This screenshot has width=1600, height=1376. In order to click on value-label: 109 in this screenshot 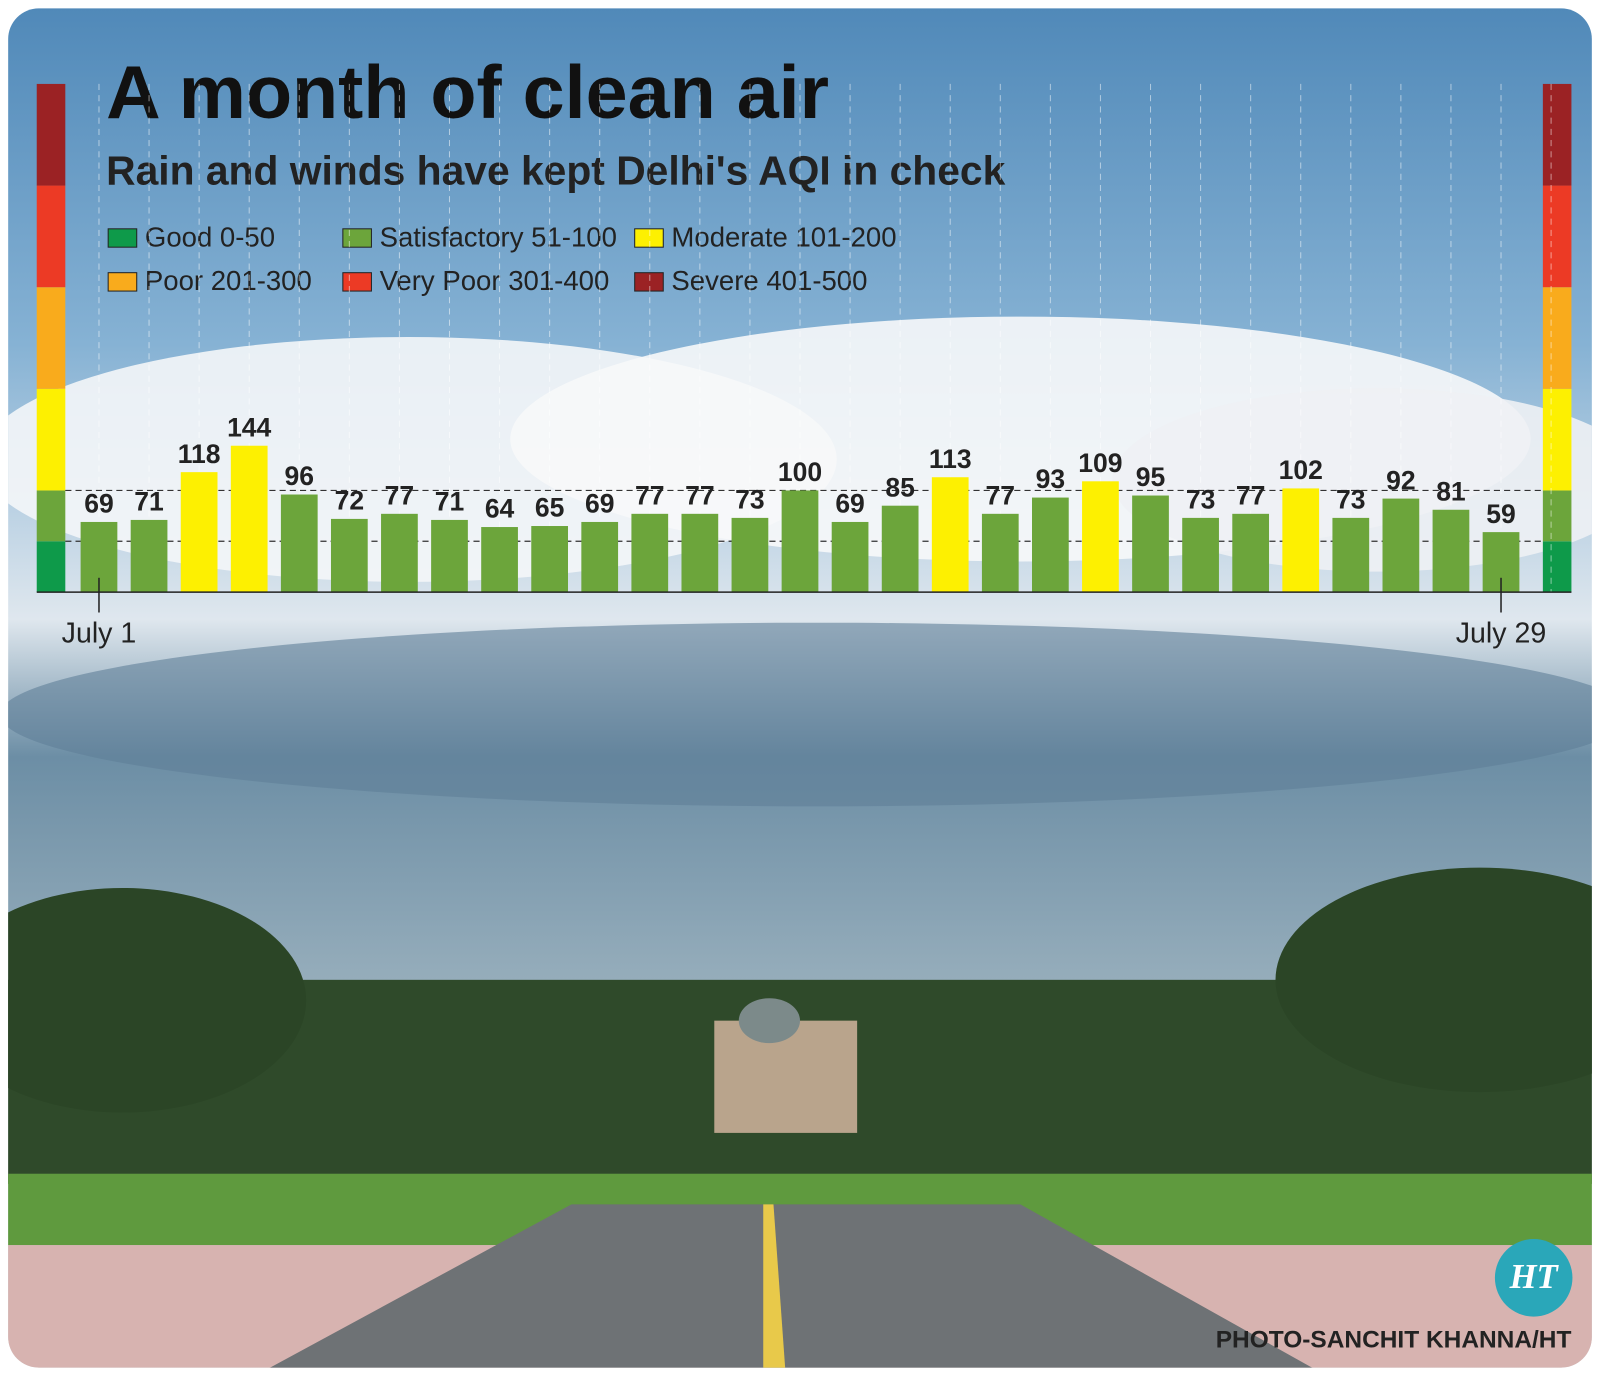, I will do `click(1100, 463)`.